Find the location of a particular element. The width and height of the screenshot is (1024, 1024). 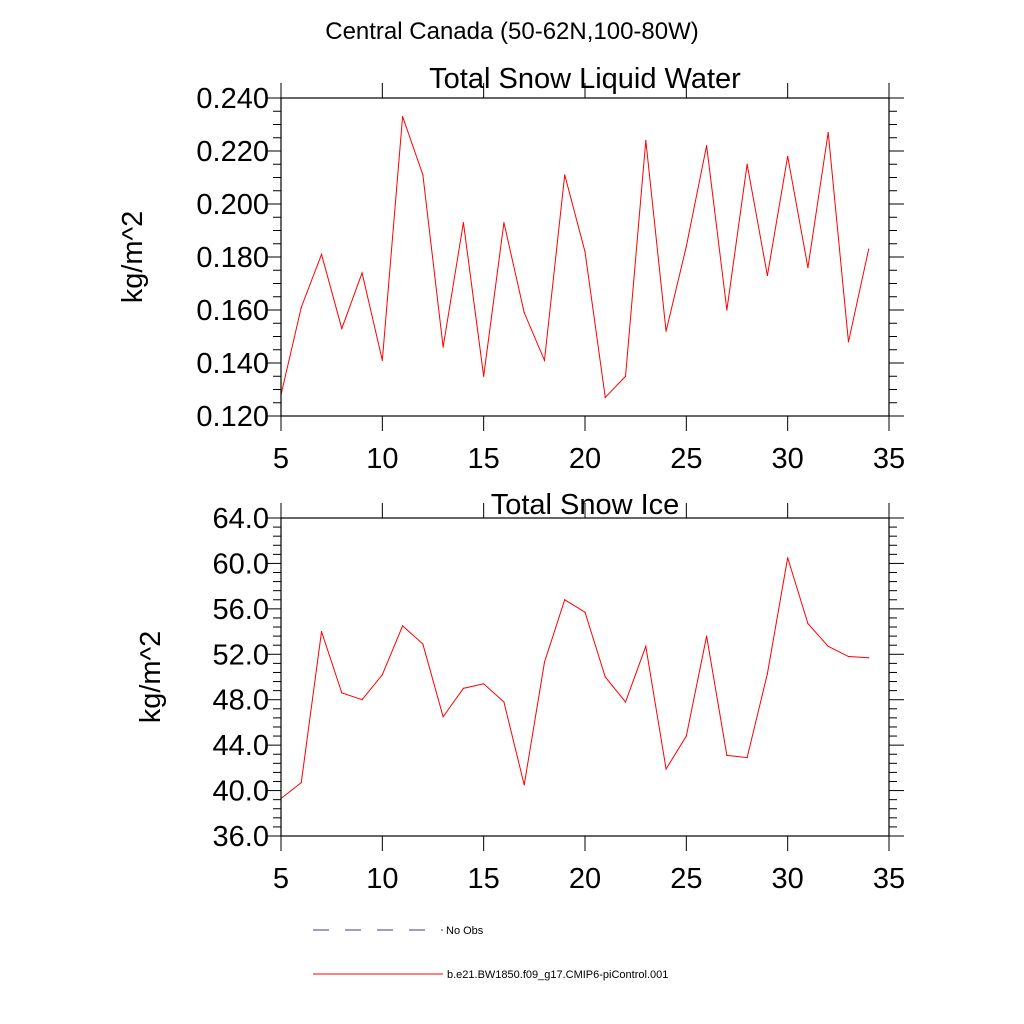

plot-lines is located at coordinates (575, 678).